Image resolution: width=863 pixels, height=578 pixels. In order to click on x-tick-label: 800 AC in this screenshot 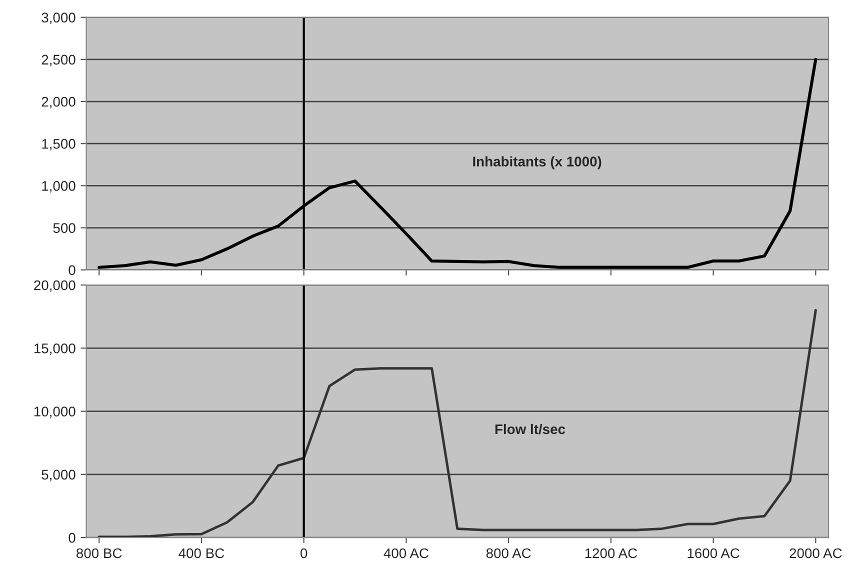, I will do `click(508, 553)`.